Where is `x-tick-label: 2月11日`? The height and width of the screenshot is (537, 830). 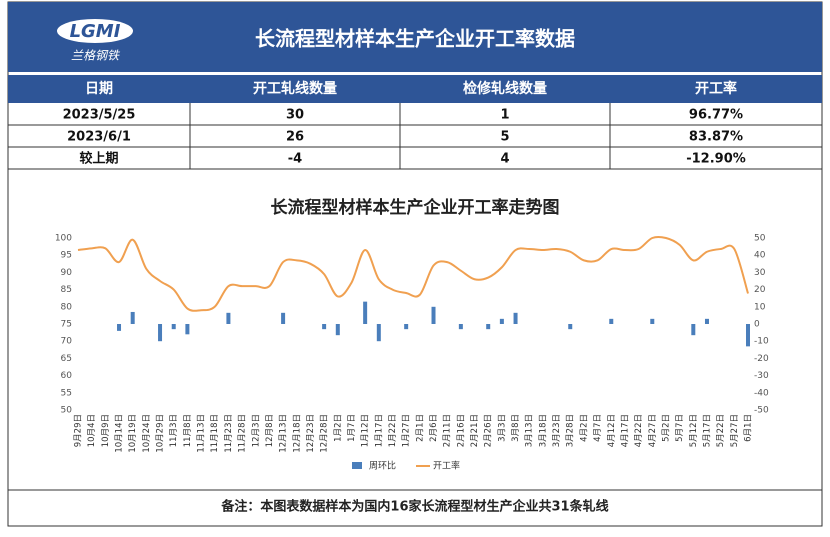 x-tick-label: 2月11日 is located at coordinates (448, 430).